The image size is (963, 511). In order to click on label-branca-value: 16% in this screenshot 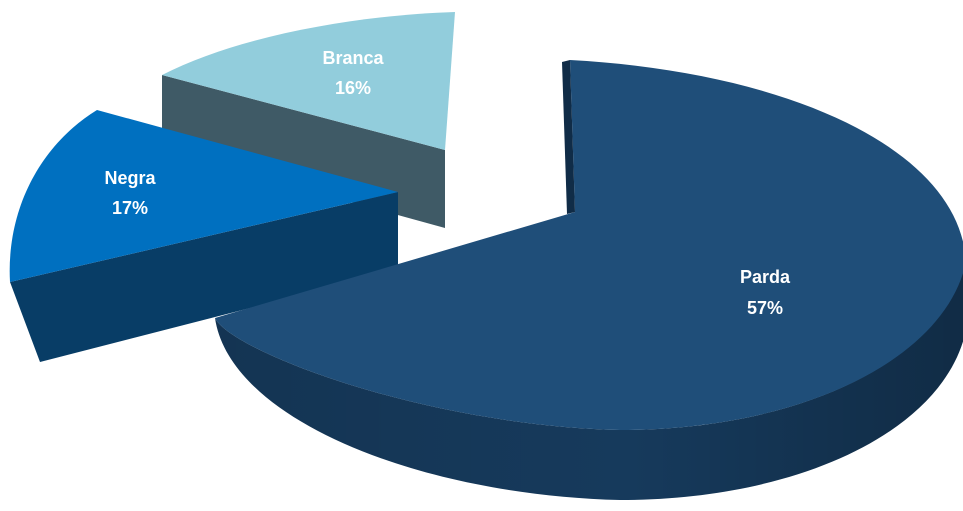, I will do `click(353, 88)`.